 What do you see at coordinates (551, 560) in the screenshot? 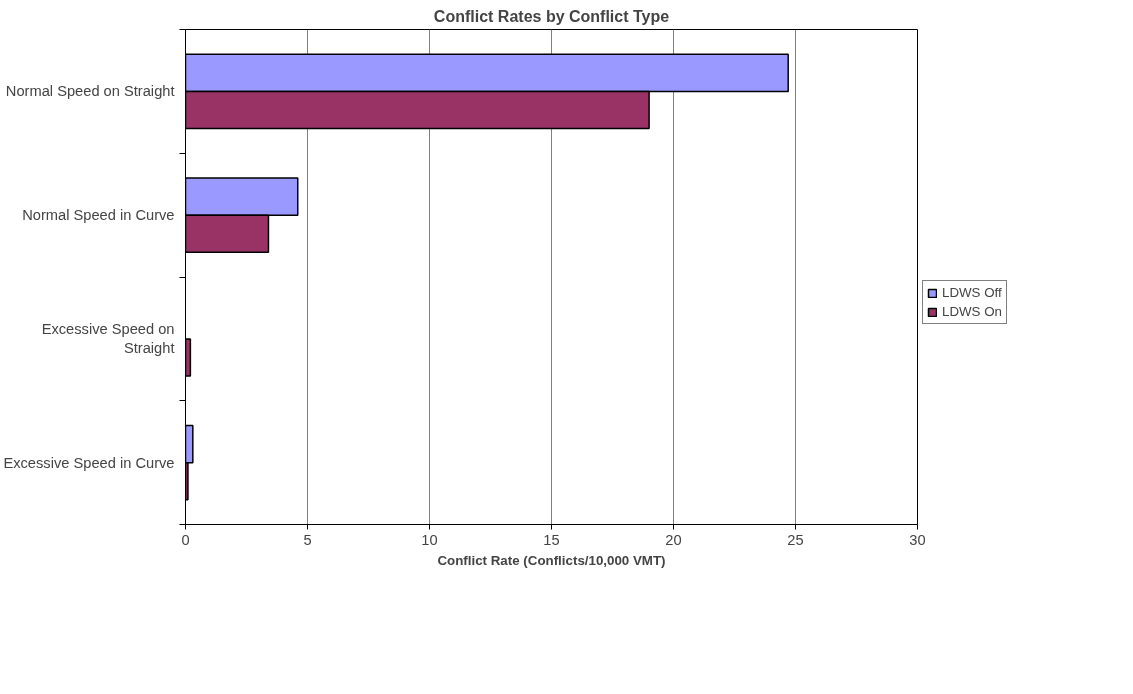
I see `x-axis-title: Conflict Rate (Conflicts/10,000 VMT)` at bounding box center [551, 560].